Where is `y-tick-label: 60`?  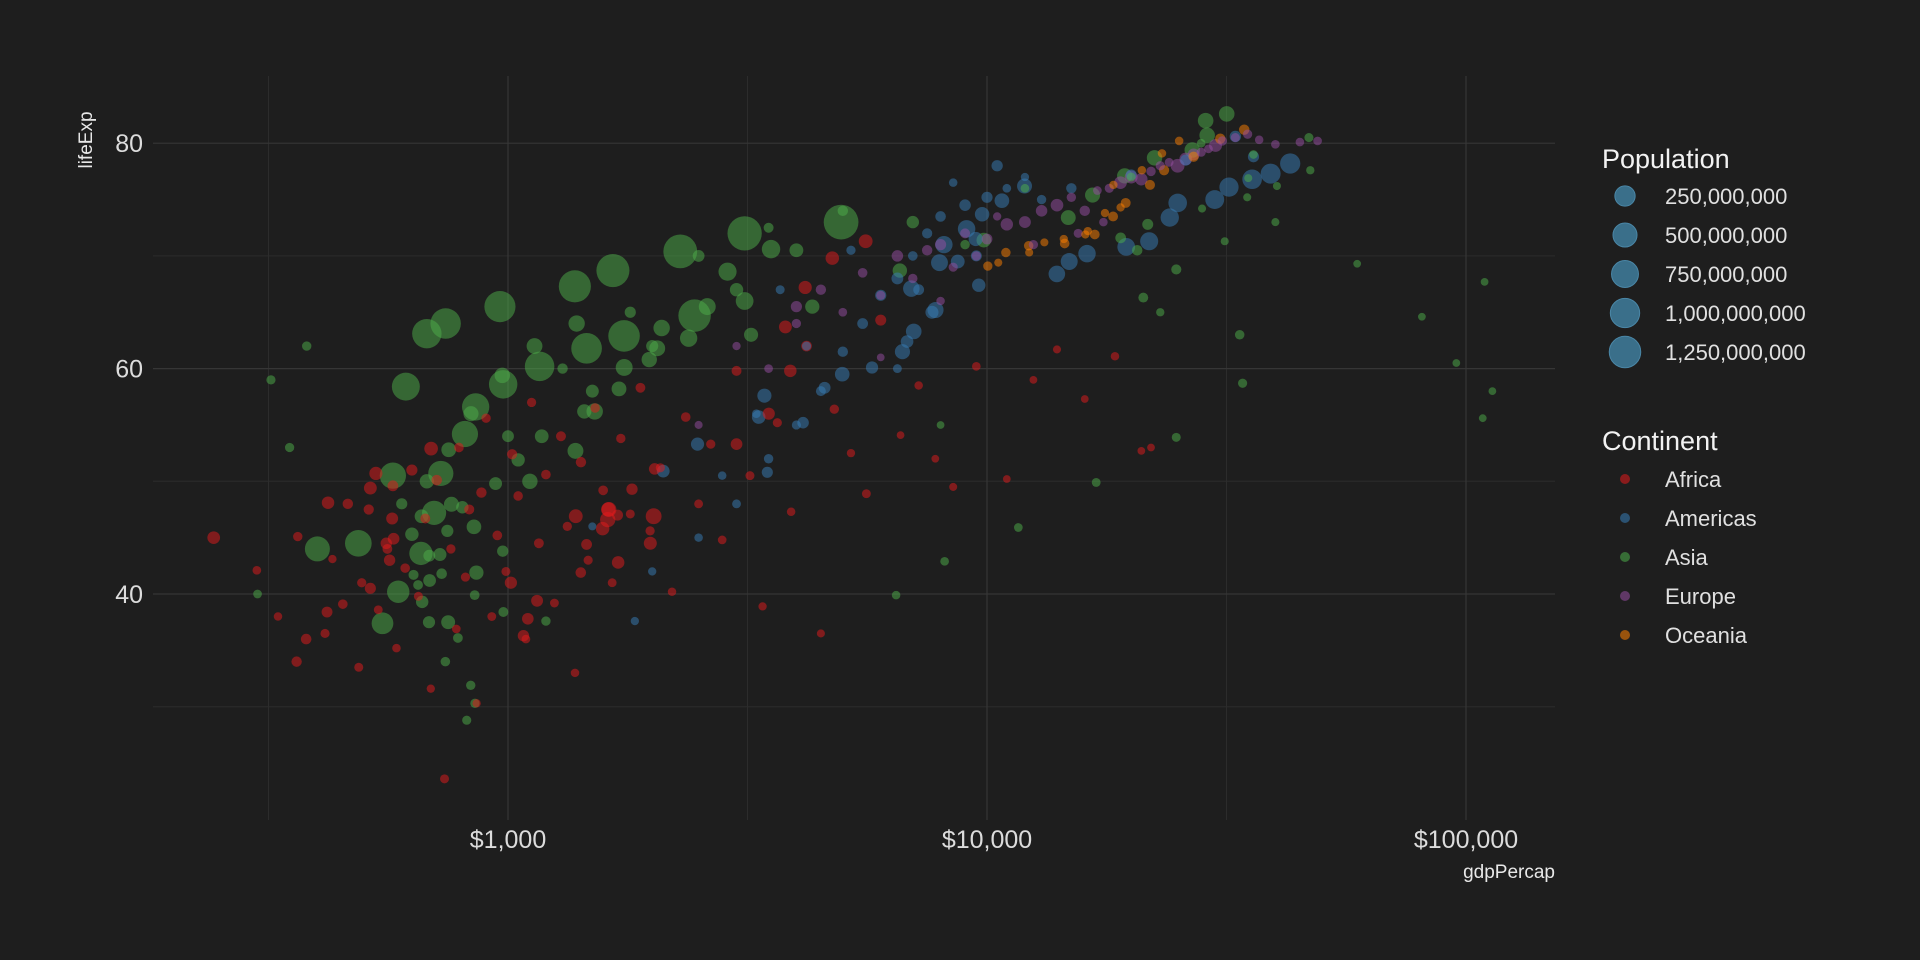
y-tick-label: 60 is located at coordinates (129, 370).